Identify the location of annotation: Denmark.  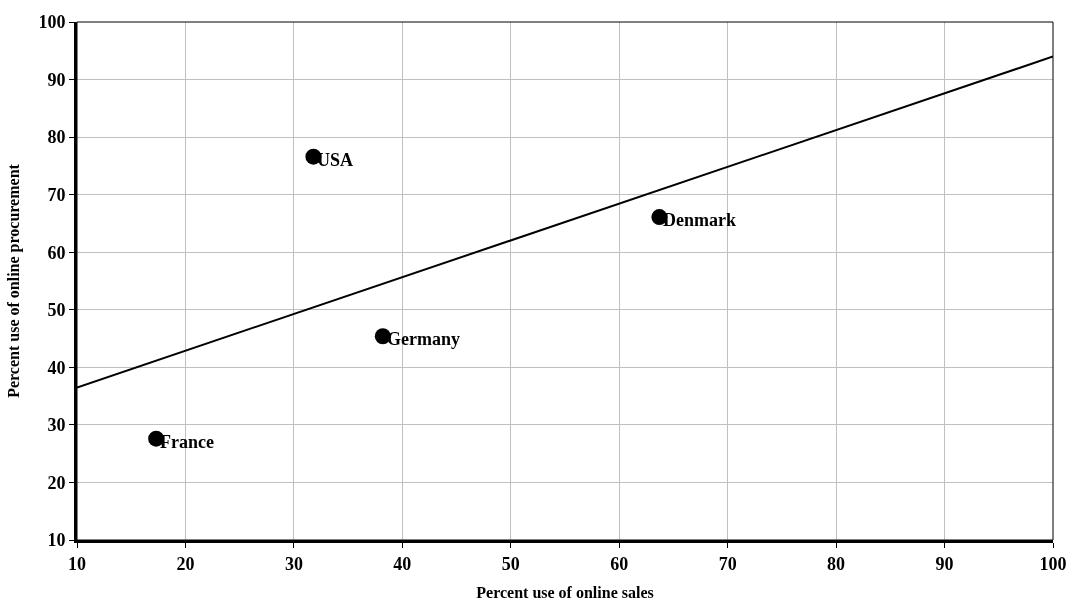
(699, 220).